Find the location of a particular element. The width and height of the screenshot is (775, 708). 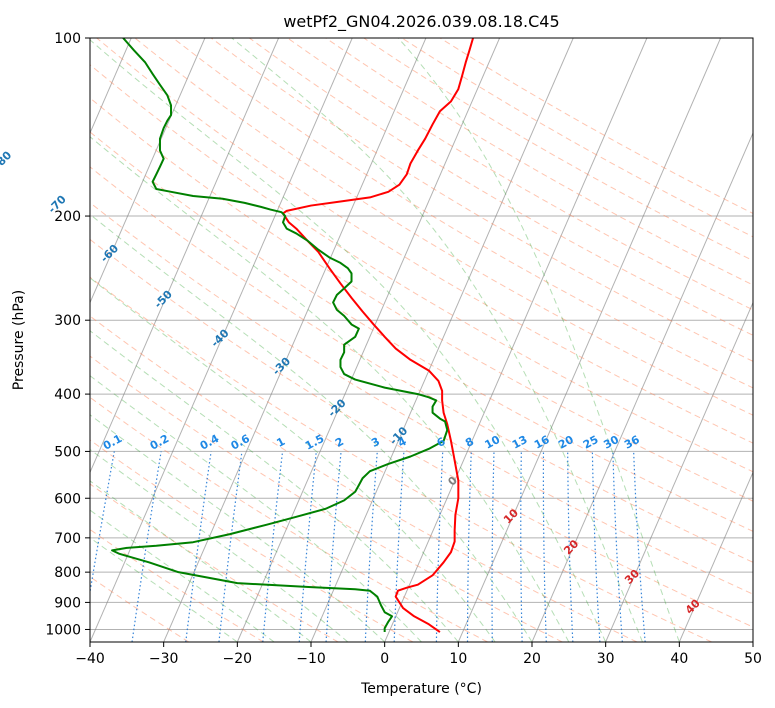

x-tick-label: 0 is located at coordinates (384, 659).